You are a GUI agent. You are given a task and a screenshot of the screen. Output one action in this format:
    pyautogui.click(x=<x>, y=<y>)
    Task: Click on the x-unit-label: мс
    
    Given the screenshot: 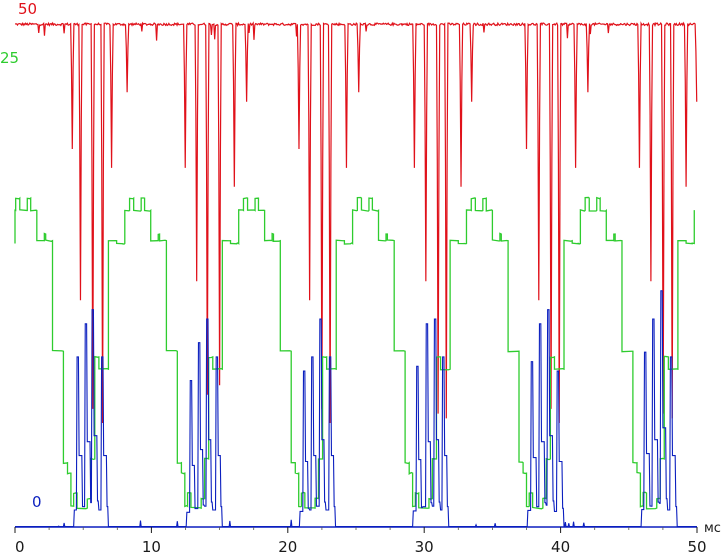 What is the action you would take?
    pyautogui.click(x=712, y=528)
    